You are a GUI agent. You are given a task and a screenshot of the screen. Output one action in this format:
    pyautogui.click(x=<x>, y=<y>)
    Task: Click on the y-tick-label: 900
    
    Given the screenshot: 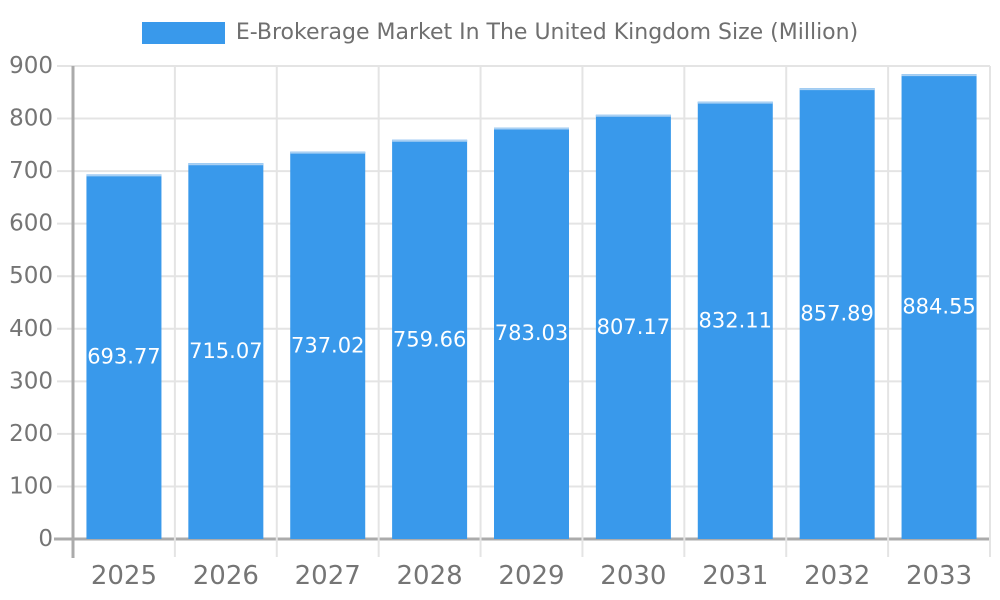 What is the action you would take?
    pyautogui.click(x=31, y=66)
    